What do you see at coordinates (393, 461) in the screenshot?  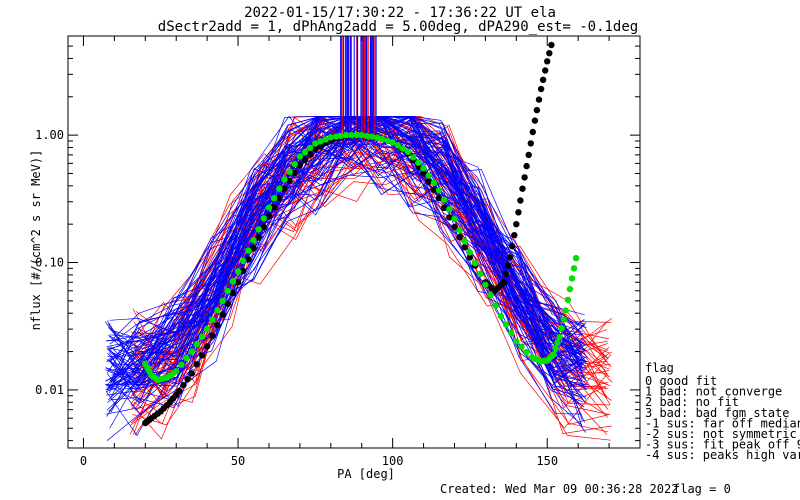 I see `x-tick-label: 100` at bounding box center [393, 461].